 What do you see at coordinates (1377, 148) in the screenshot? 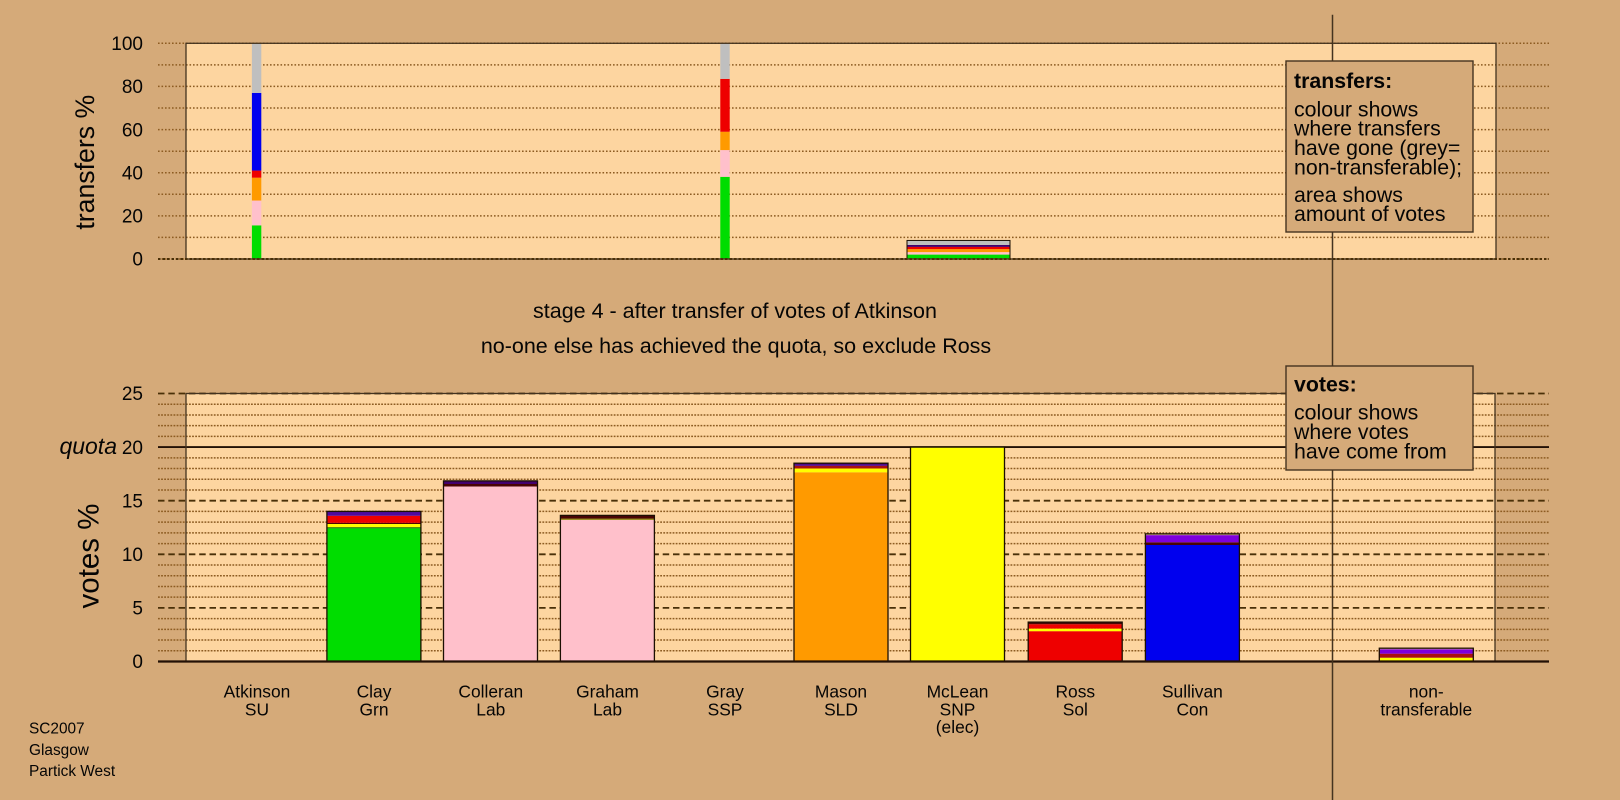
I see `svg-text: have gone (grey=` at bounding box center [1377, 148].